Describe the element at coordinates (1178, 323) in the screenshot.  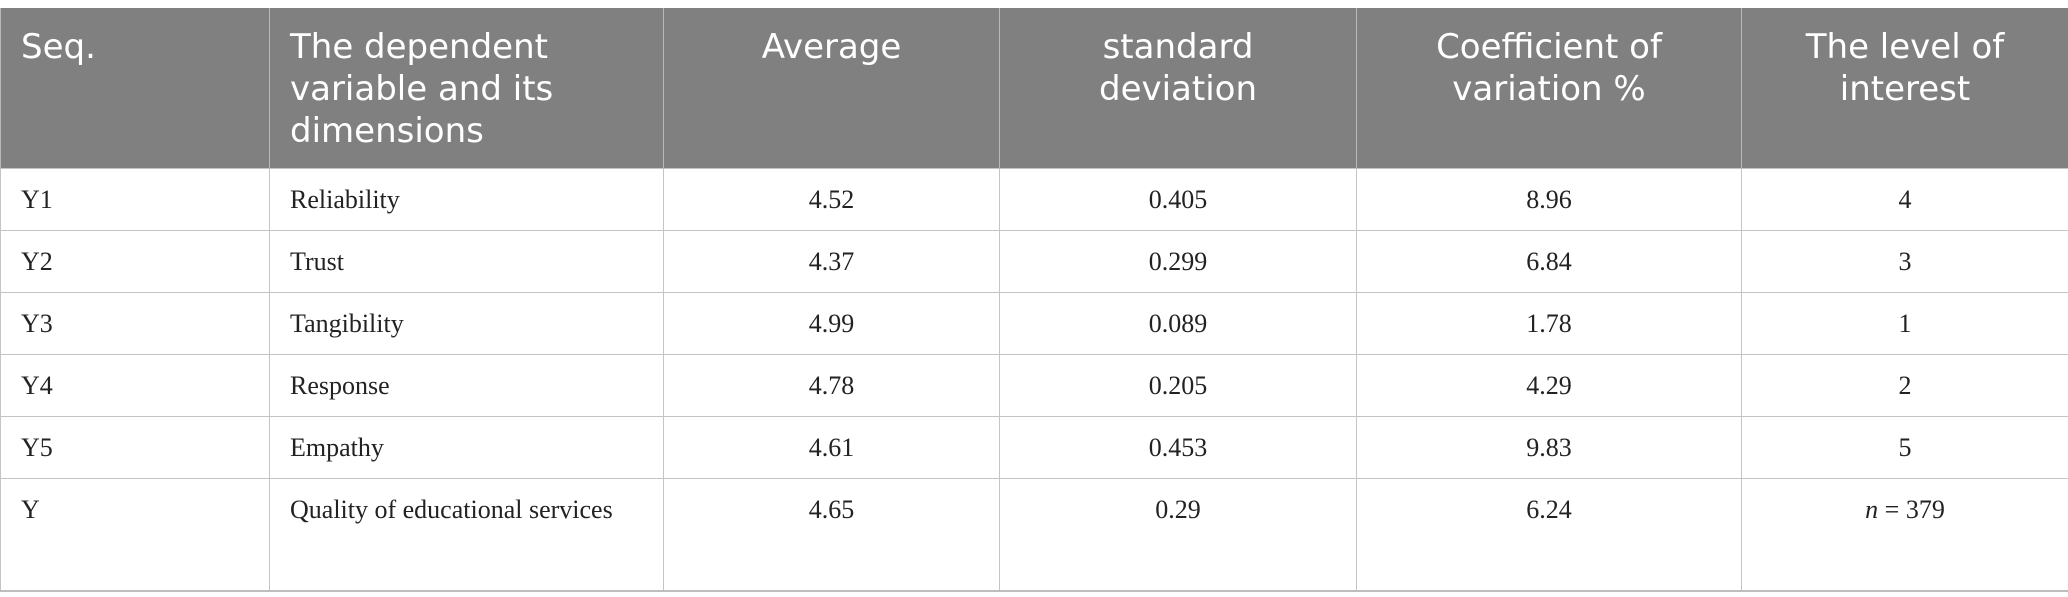
I see `cell-std-dev: 0.089` at that location.